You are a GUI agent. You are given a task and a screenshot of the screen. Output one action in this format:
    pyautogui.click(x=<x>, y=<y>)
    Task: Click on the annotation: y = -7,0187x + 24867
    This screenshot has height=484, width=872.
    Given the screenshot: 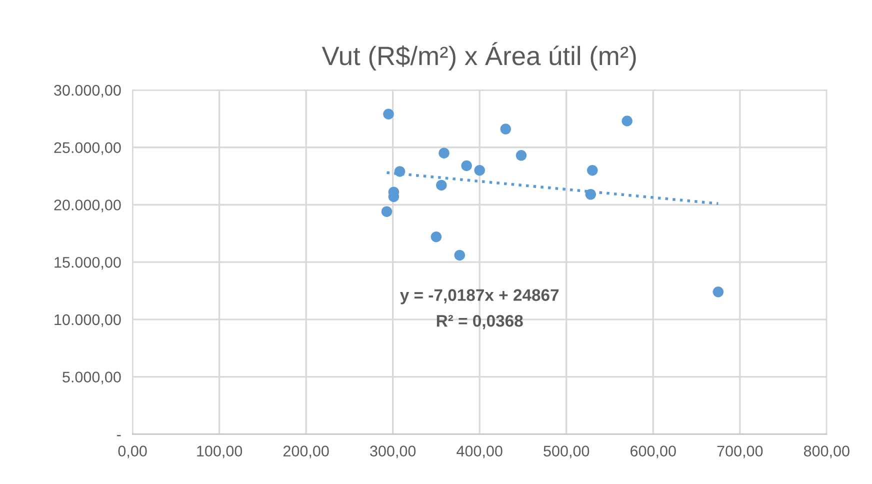 What is the action you would take?
    pyautogui.click(x=479, y=296)
    